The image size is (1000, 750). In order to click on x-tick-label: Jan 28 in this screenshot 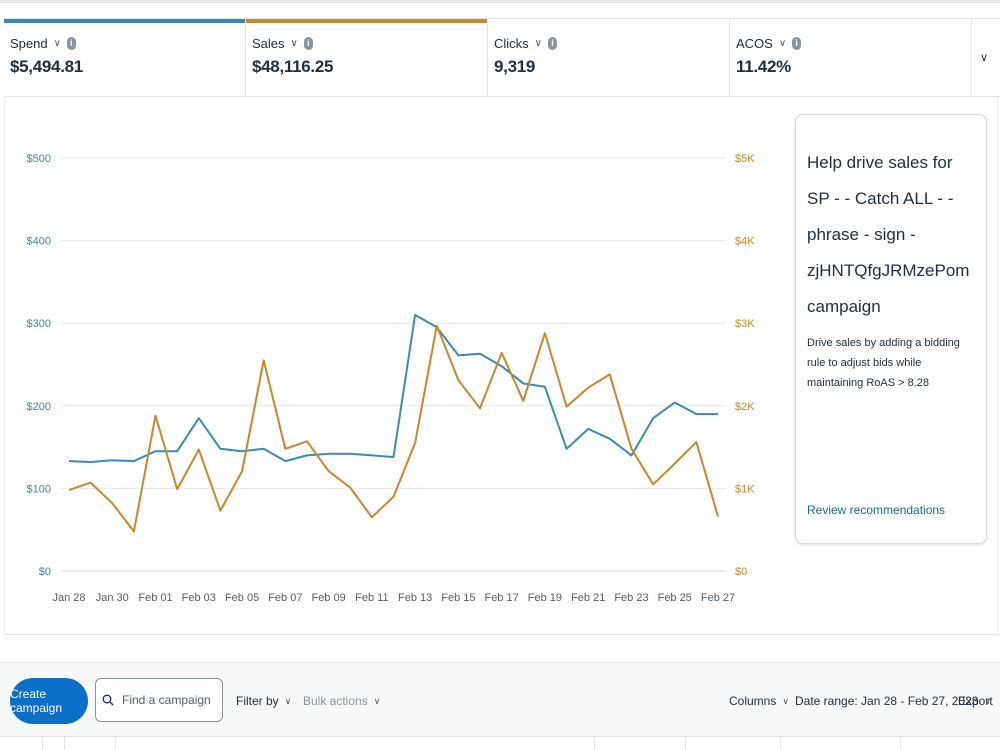, I will do `click(68, 598)`.